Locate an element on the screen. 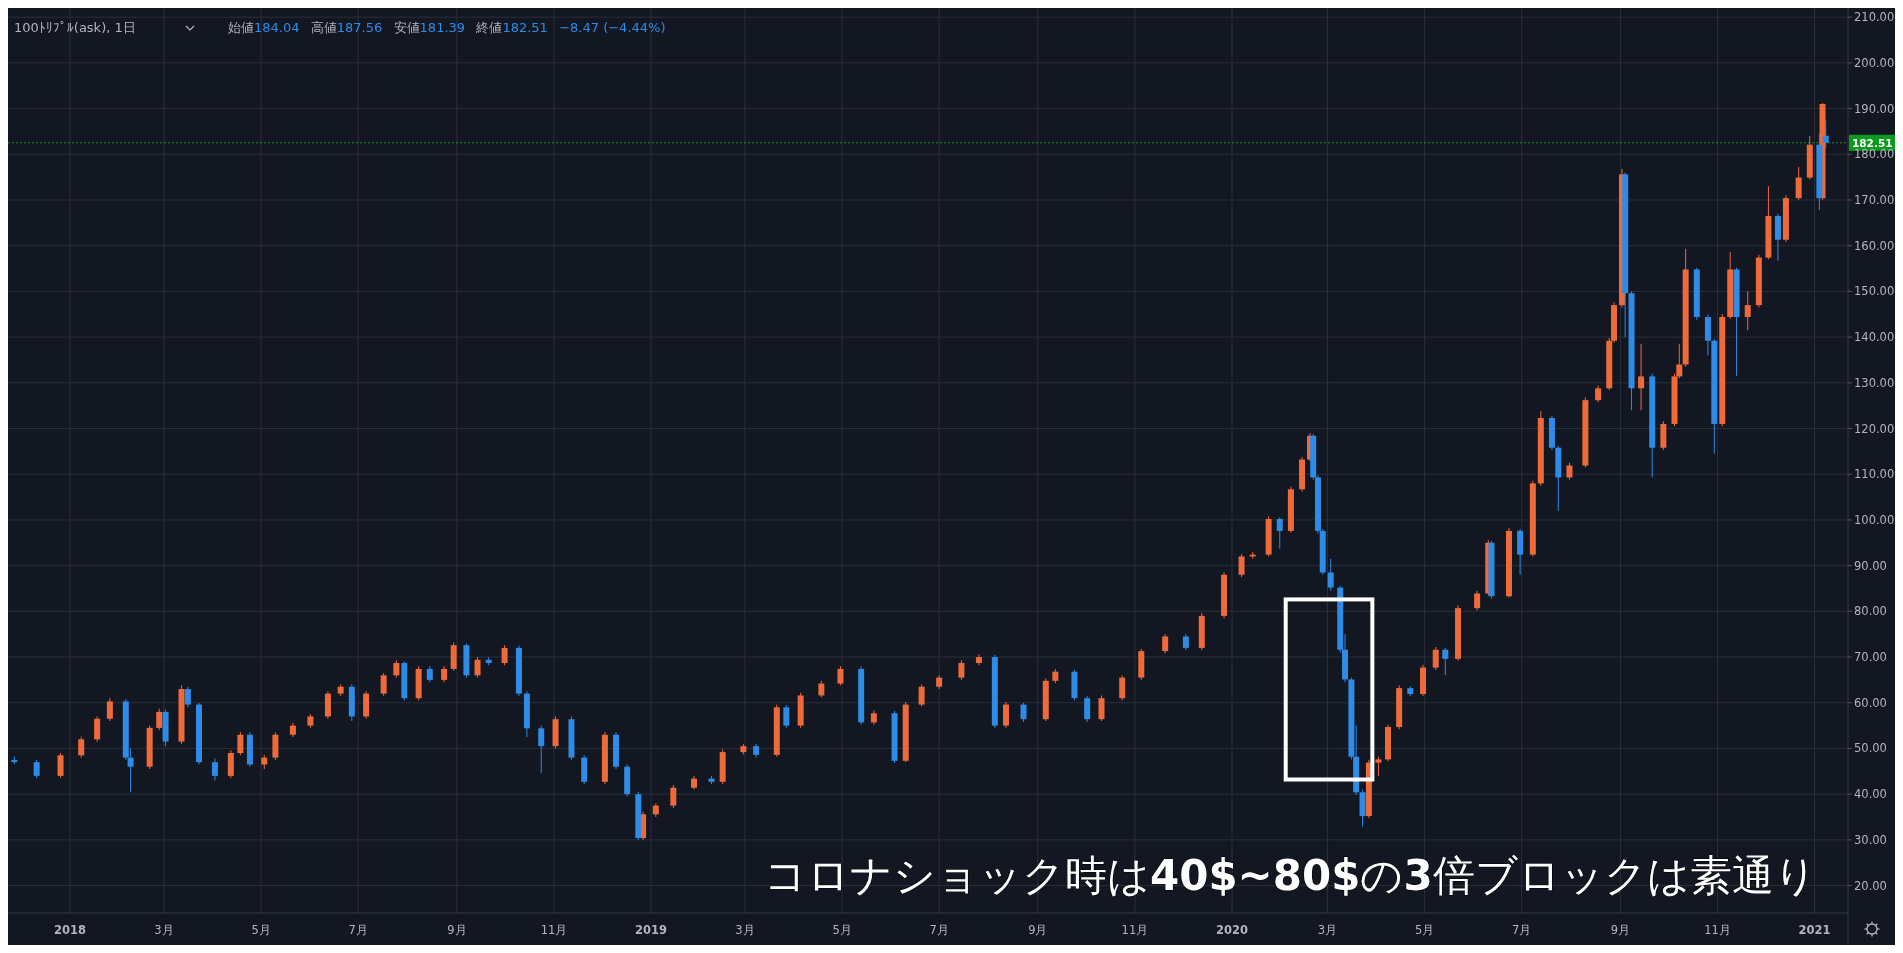 The image size is (1903, 953). y-tick-label: 70.00 is located at coordinates (1870, 657).